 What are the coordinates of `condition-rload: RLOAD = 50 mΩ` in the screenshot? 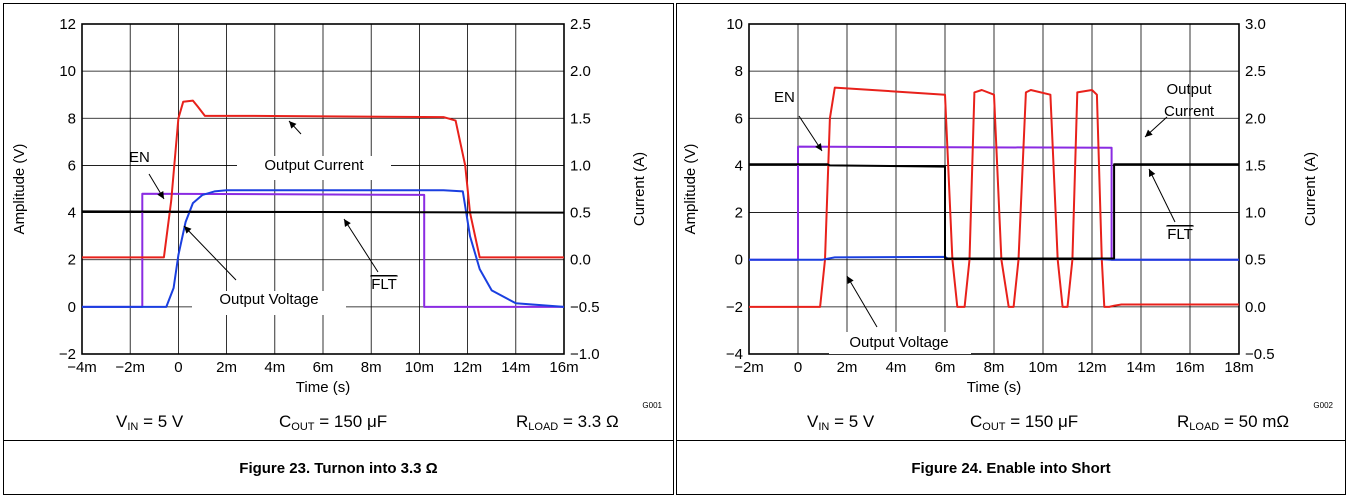 It's located at (1233, 422).